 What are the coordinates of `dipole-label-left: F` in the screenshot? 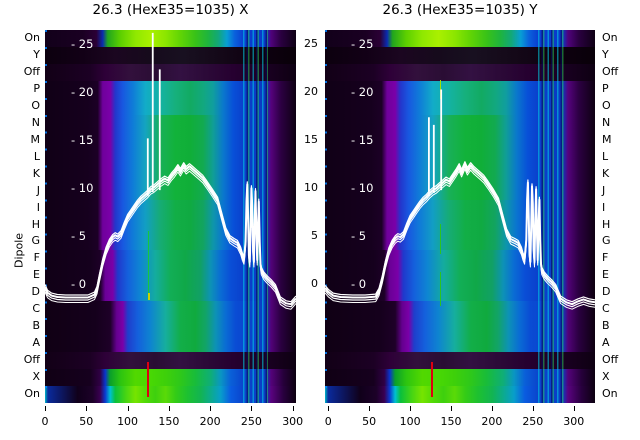 It's located at (36, 258).